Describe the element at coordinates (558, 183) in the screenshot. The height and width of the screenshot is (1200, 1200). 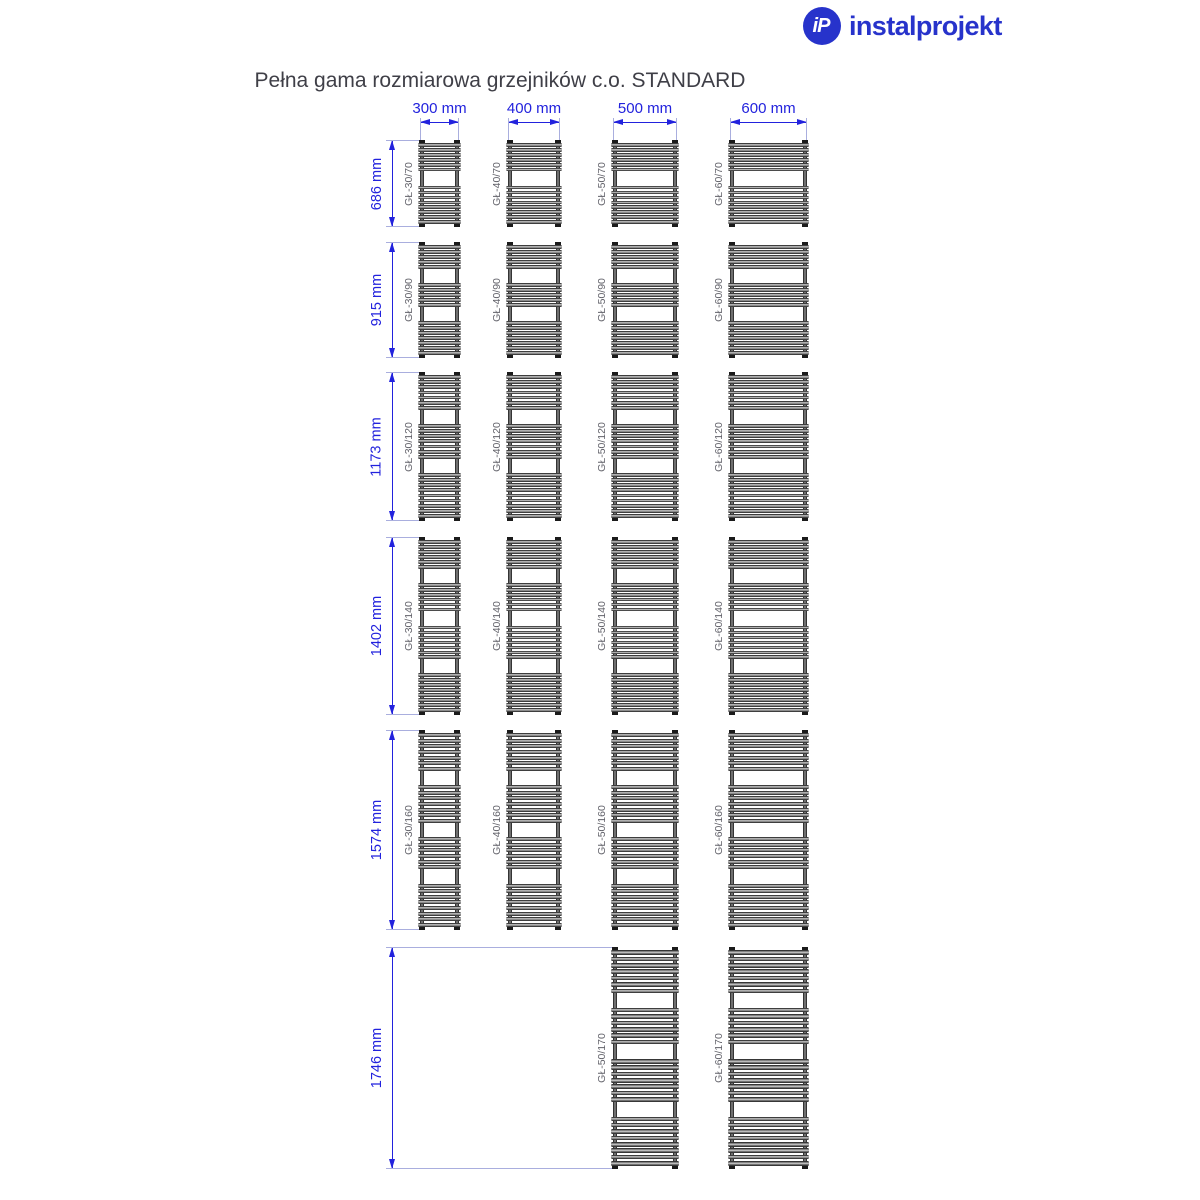
I see `radiator-rail-right` at that location.